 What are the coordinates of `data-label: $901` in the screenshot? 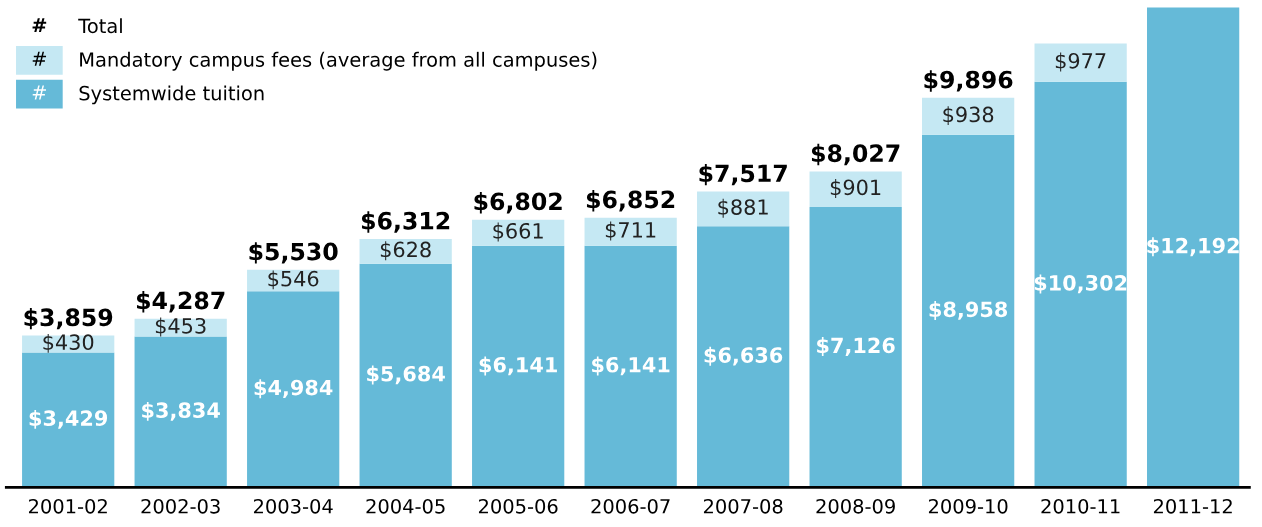 It's located at (855, 188).